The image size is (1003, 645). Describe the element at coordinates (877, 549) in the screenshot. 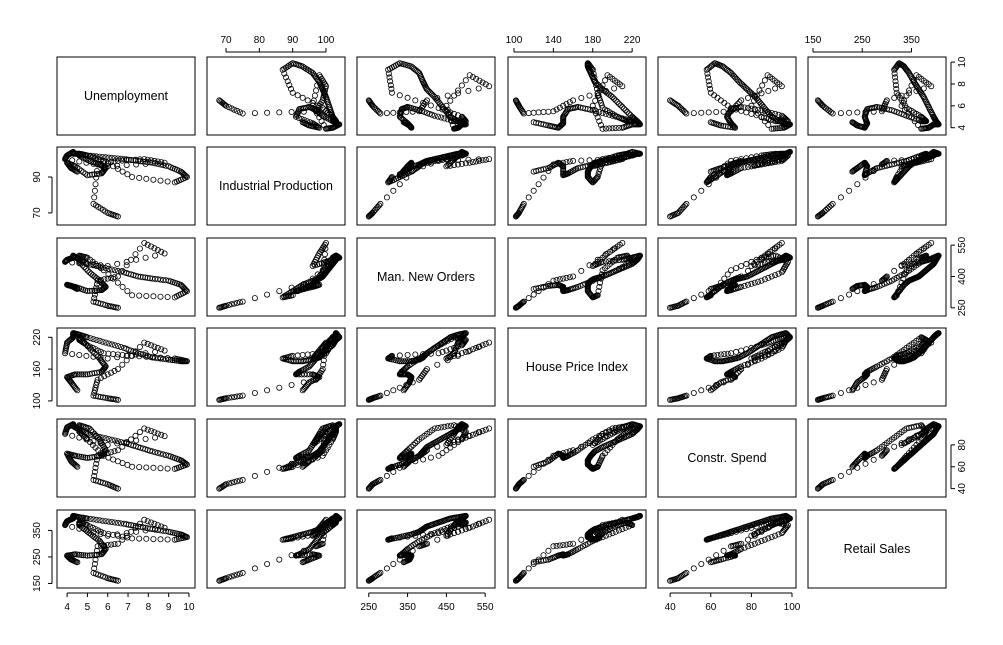

I see `panel-retail-sales-vs-retail-sales` at that location.